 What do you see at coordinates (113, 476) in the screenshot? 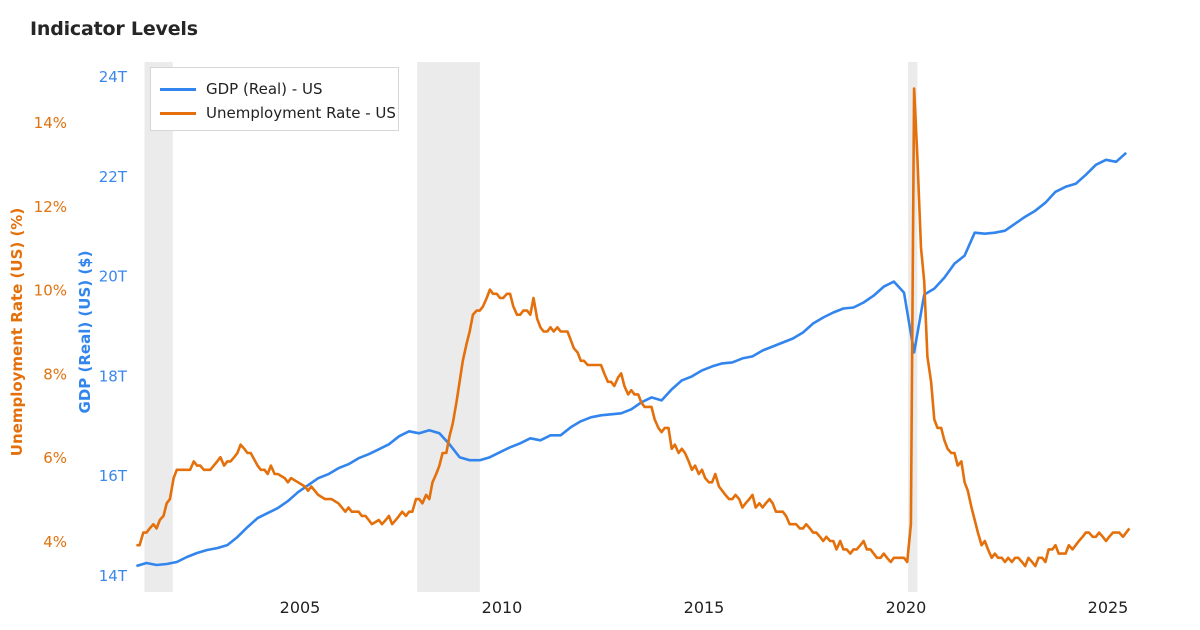
I see `gdp-tick-label: 16T` at bounding box center [113, 476].